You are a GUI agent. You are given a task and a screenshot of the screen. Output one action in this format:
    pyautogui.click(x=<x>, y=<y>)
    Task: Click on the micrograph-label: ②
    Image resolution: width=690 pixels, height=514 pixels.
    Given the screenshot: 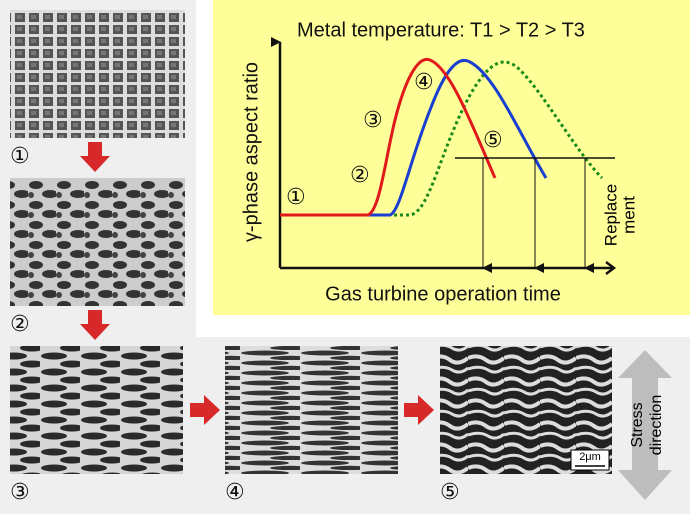 What is the action you would take?
    pyautogui.click(x=20, y=323)
    